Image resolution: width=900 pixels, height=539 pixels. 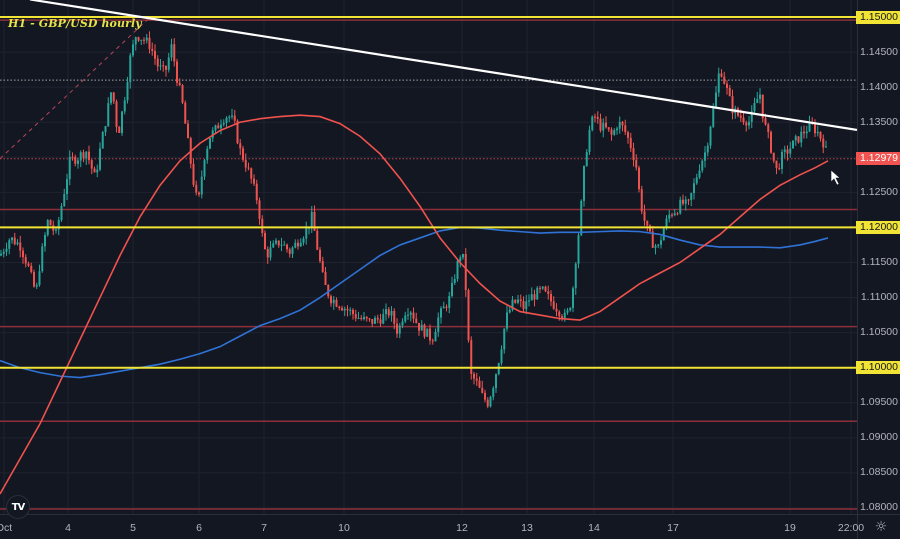 I want to click on tradingview-logo-icon: TV, so click(x=18, y=507).